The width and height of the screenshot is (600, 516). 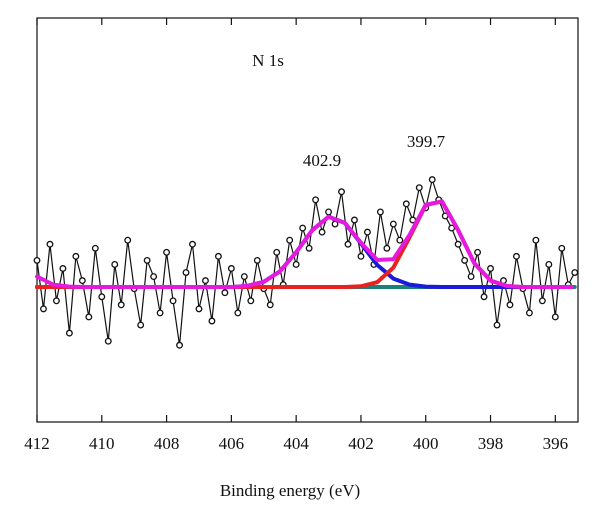 I want to click on annotation: N 1s, so click(x=268, y=60).